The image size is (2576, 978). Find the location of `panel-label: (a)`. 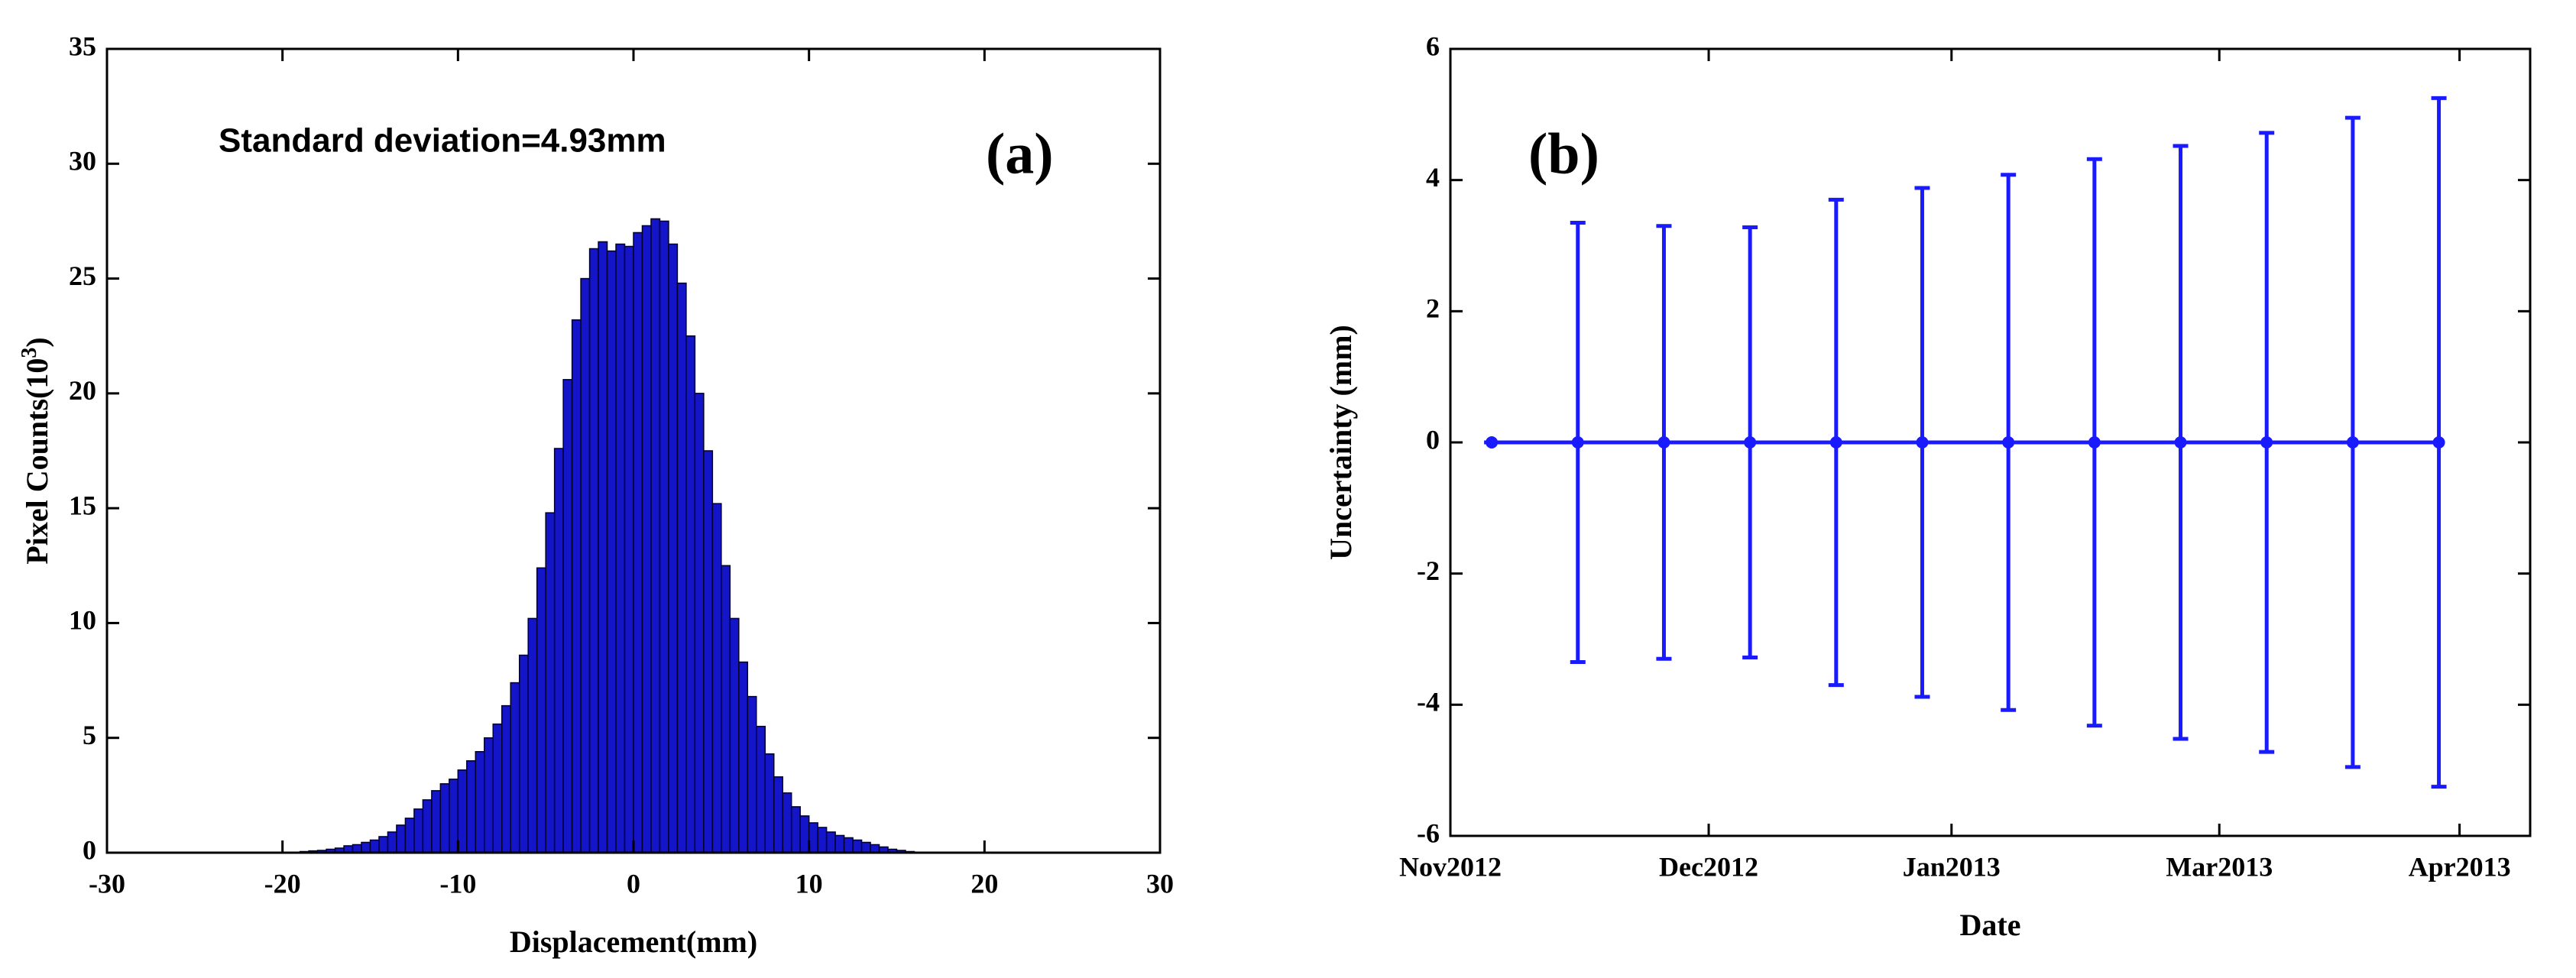

panel-label: (a) is located at coordinates (1020, 153).